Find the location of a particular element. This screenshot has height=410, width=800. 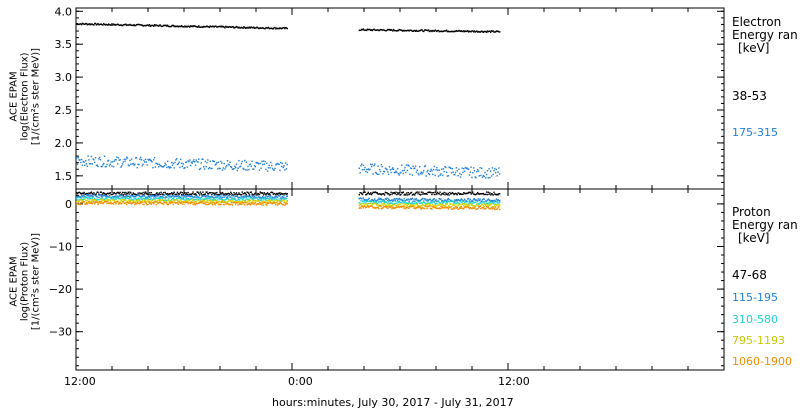

x-tick-label-1: 0:00 is located at coordinates (300, 381).